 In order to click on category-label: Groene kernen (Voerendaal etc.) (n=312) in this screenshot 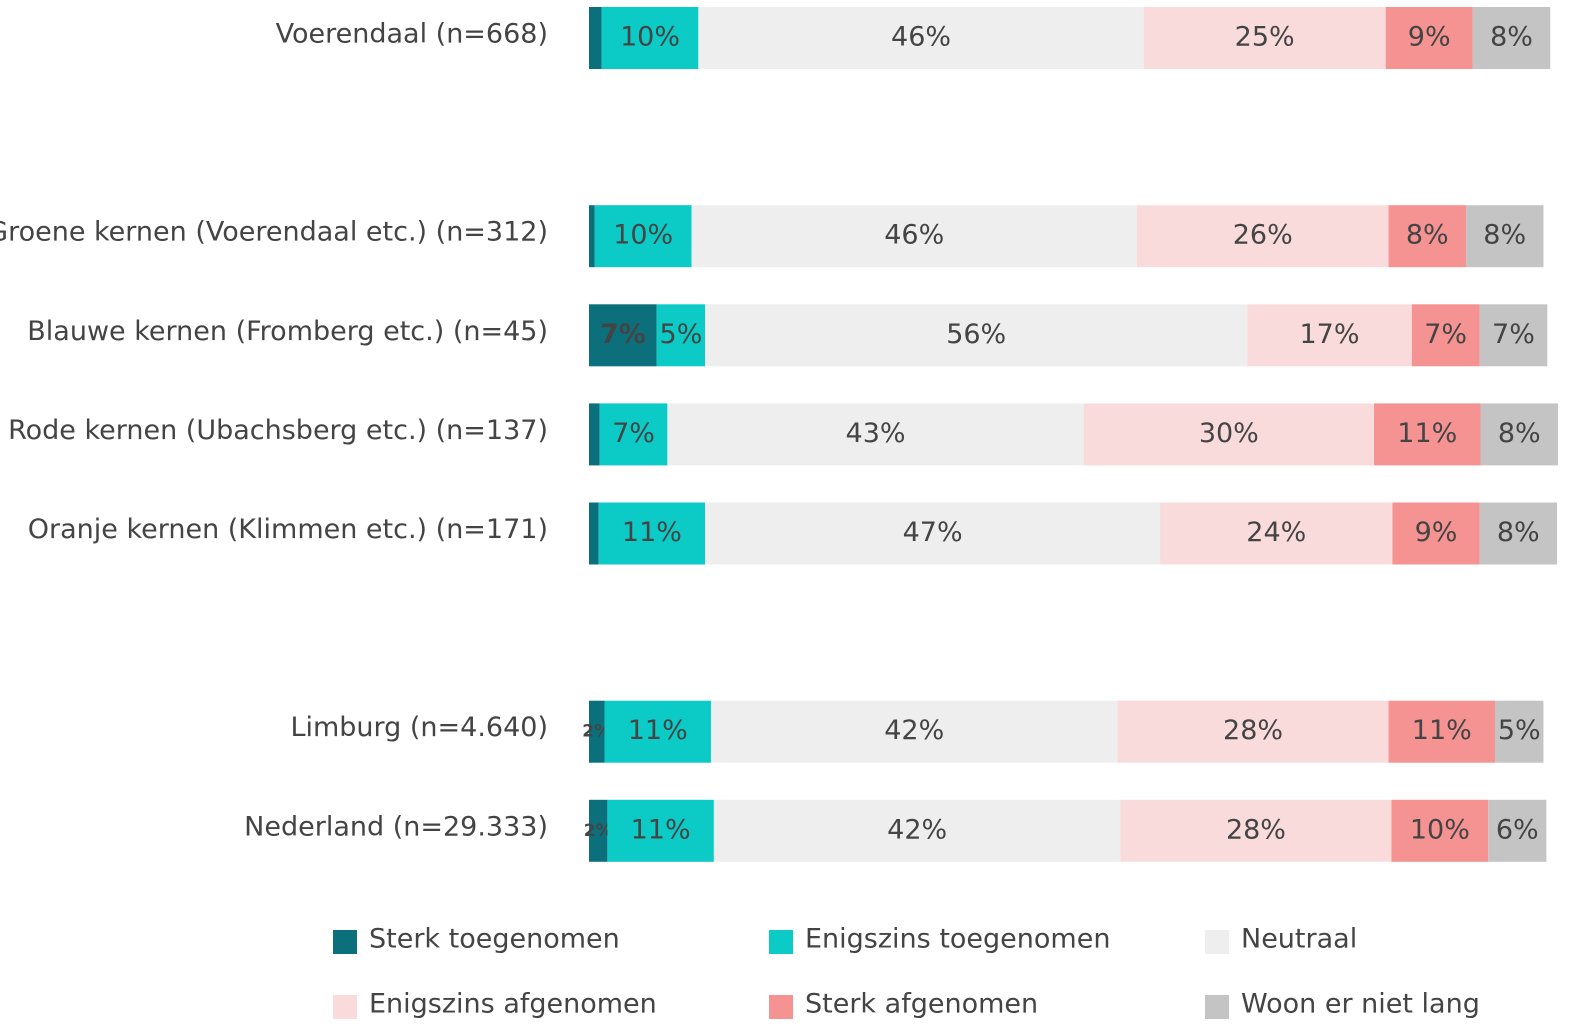, I will do `click(274, 232)`.